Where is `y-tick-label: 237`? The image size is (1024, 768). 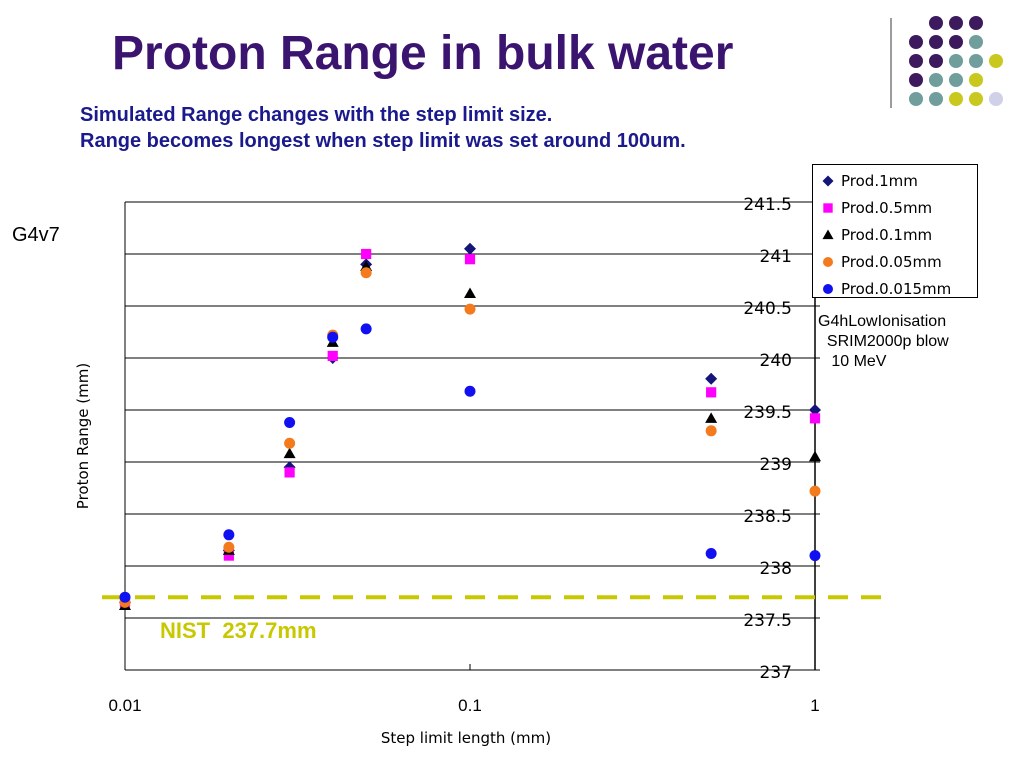
y-tick-label: 237 is located at coordinates (776, 673).